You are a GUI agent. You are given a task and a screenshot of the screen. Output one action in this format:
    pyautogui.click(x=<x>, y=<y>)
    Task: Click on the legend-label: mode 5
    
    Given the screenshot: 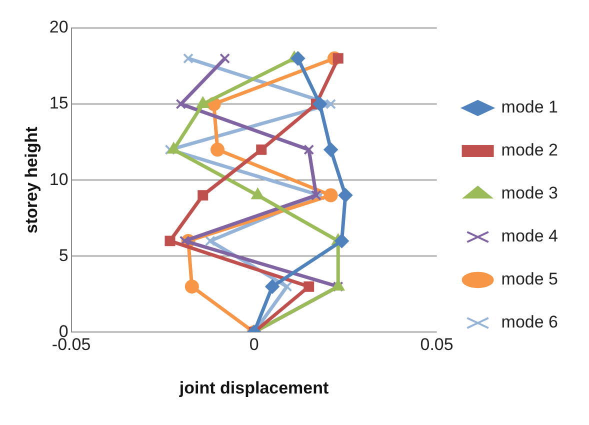 What is the action you would take?
    pyautogui.click(x=529, y=279)
    